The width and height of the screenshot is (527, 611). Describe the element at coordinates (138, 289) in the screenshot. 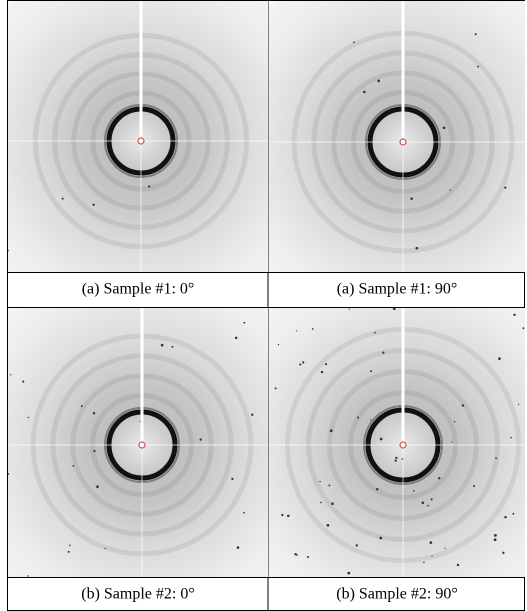

I see `caption: (a) Sample #1: 0°` at that location.